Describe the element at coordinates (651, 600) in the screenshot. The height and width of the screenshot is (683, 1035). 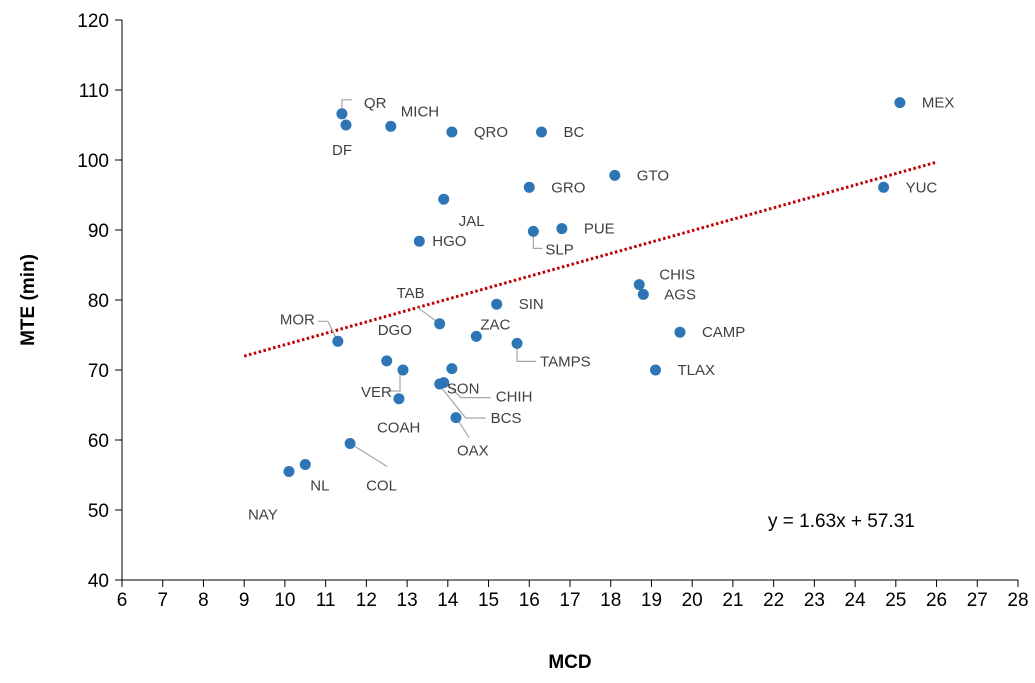
I see `x-tick-label: 19` at that location.